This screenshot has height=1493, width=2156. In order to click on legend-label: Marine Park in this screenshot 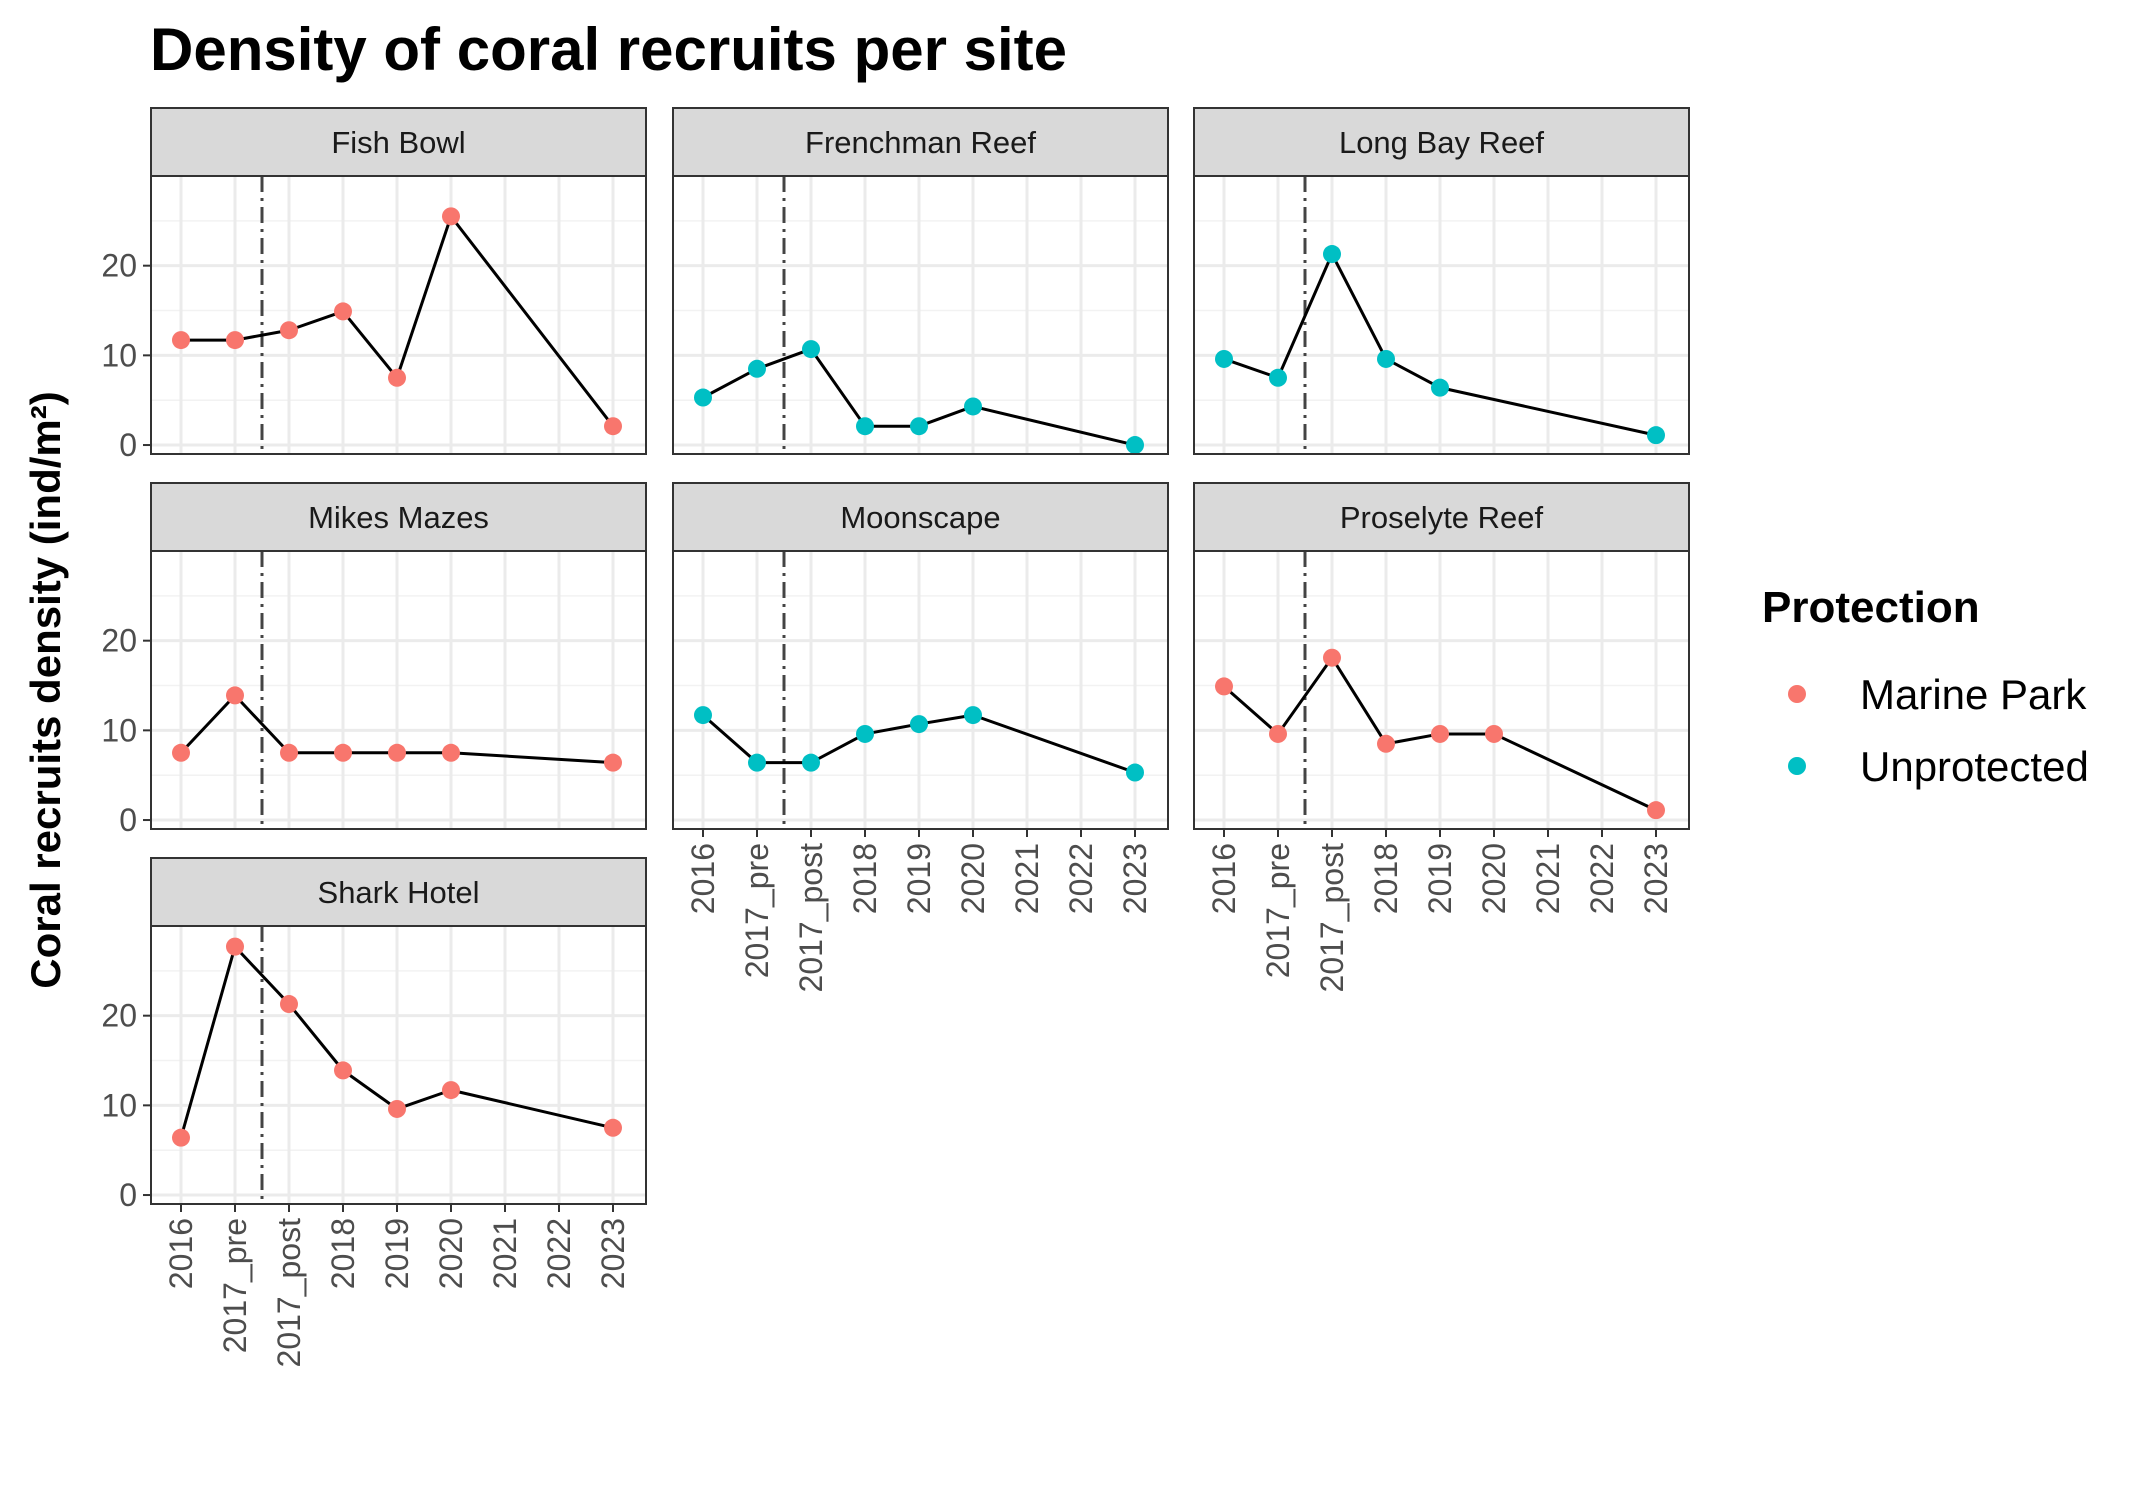, I will do `click(1973, 694)`.